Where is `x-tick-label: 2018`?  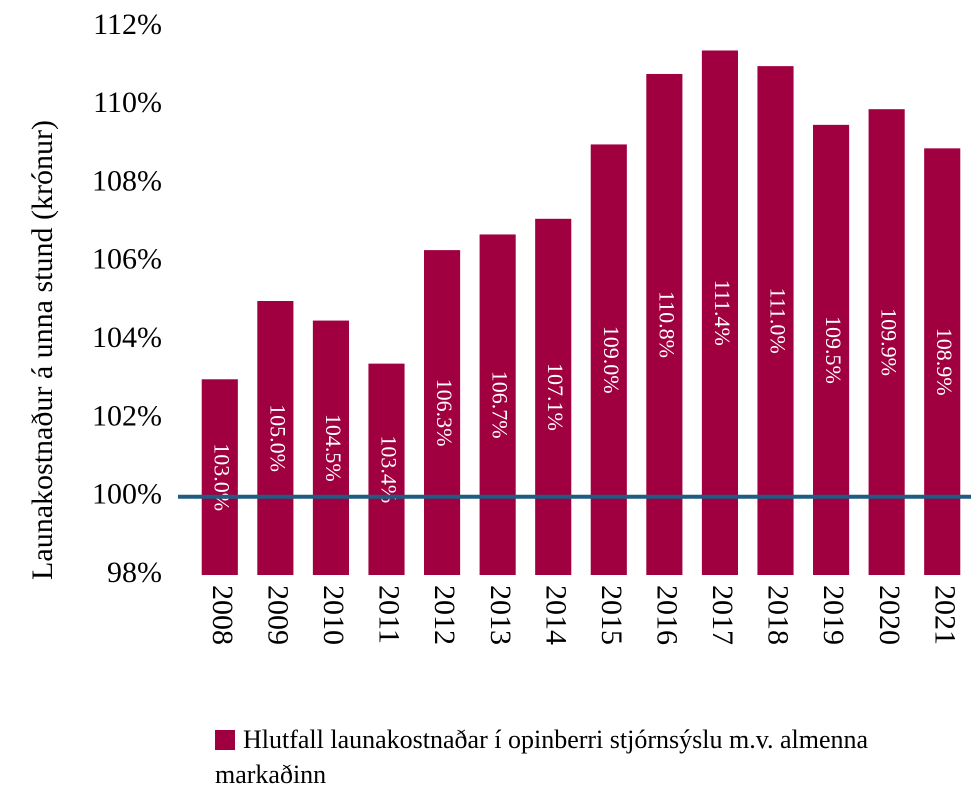 x-tick-label: 2018 is located at coordinates (778, 615).